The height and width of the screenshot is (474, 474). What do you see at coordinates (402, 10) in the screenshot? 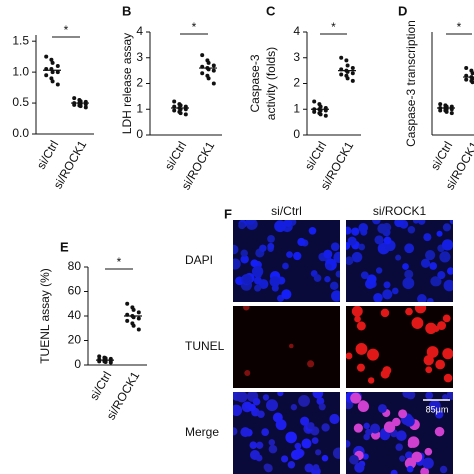
I see `panel-letter: D` at bounding box center [402, 10].